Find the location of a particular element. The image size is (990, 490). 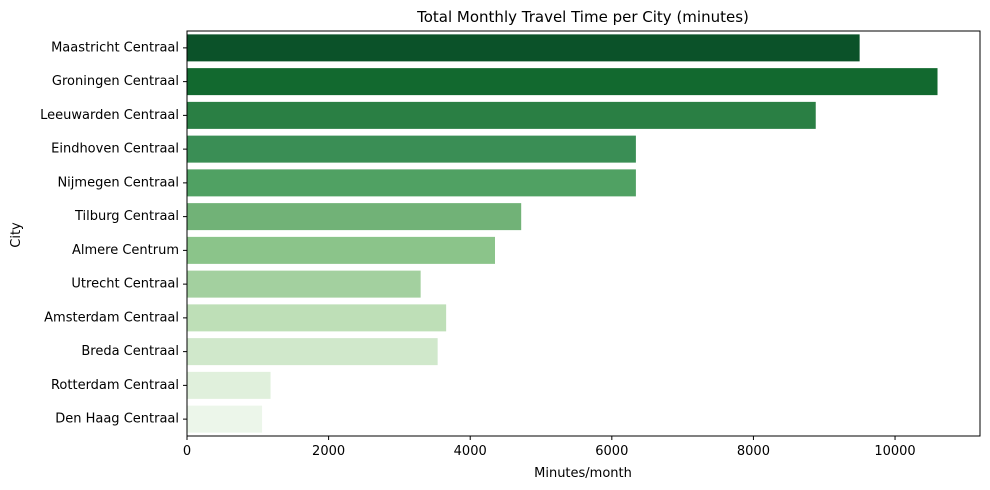

y-tick-label: Rotterdam Centraal is located at coordinates (115, 385).